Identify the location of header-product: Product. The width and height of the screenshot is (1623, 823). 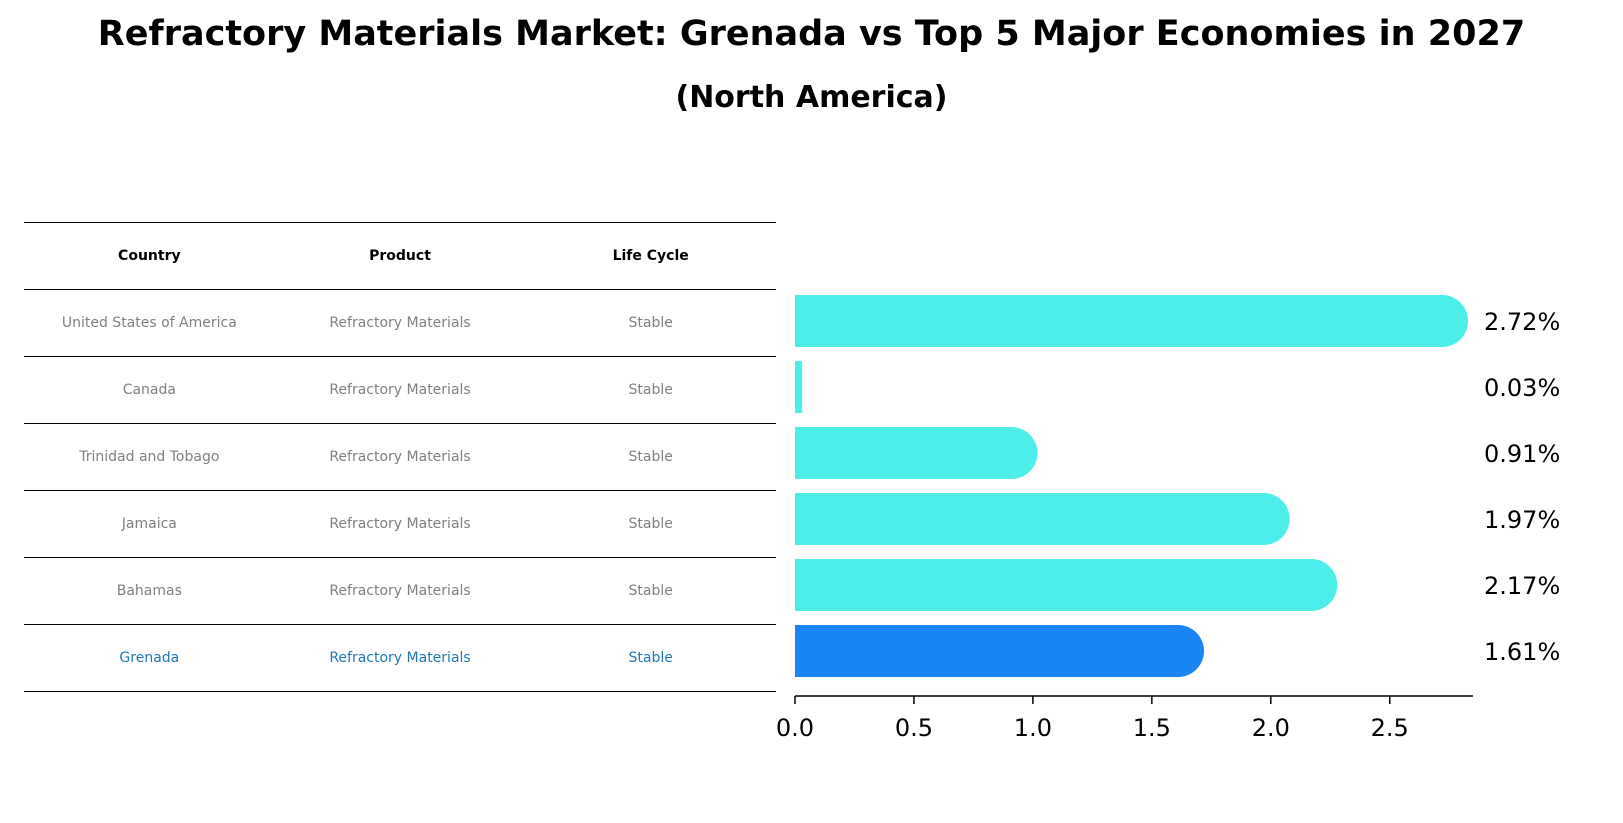
(400, 256).